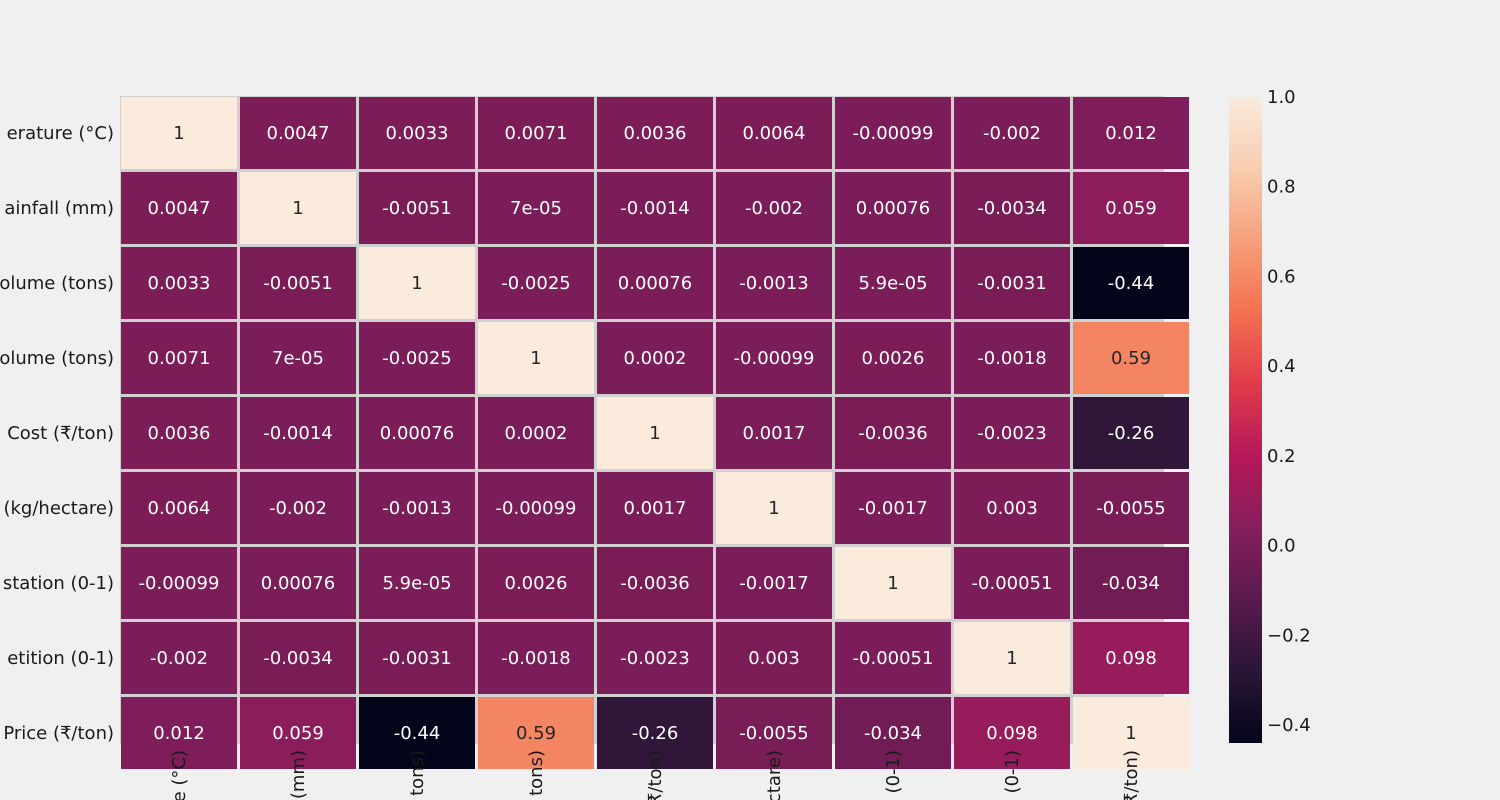  What do you see at coordinates (179, 775) in the screenshot?
I see `column-label: e (°C)` at bounding box center [179, 775].